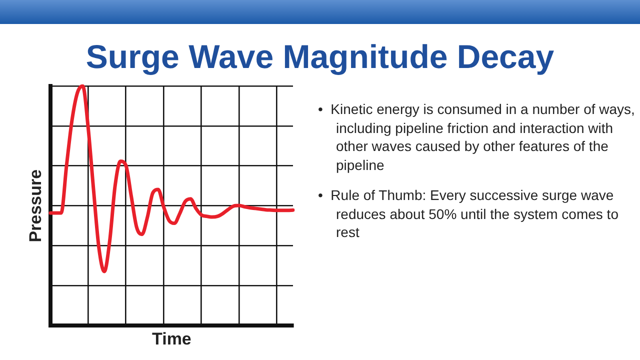 Image resolution: width=640 pixels, height=360 pixels. I want to click on text: • Rule of Thumb: Every successive surge wave reduces about 50% until the system comes to rest, so click(469, 214).